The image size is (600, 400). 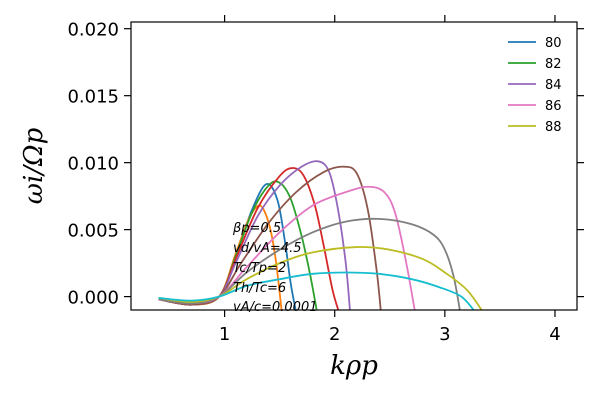 What do you see at coordinates (554, 334) in the screenshot?
I see `x-tick-label: 4` at bounding box center [554, 334].